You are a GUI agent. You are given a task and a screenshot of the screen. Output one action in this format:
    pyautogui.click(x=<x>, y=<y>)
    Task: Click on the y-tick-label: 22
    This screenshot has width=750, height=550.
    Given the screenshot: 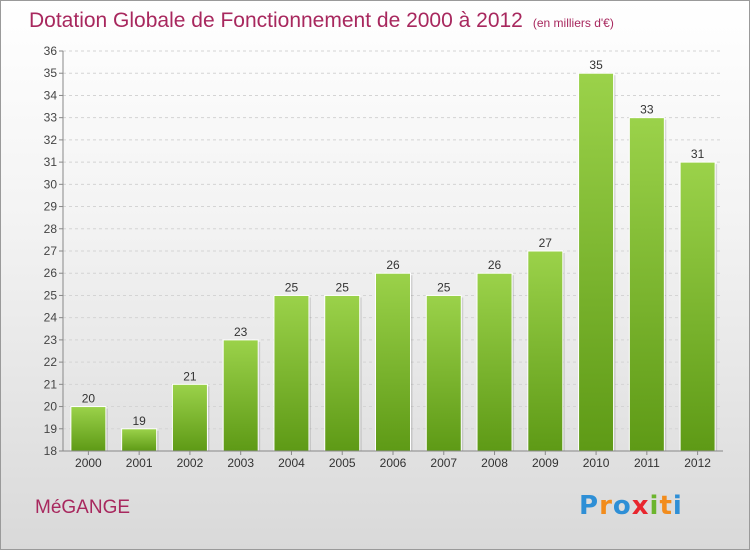 What is the action you would take?
    pyautogui.click(x=51, y=362)
    